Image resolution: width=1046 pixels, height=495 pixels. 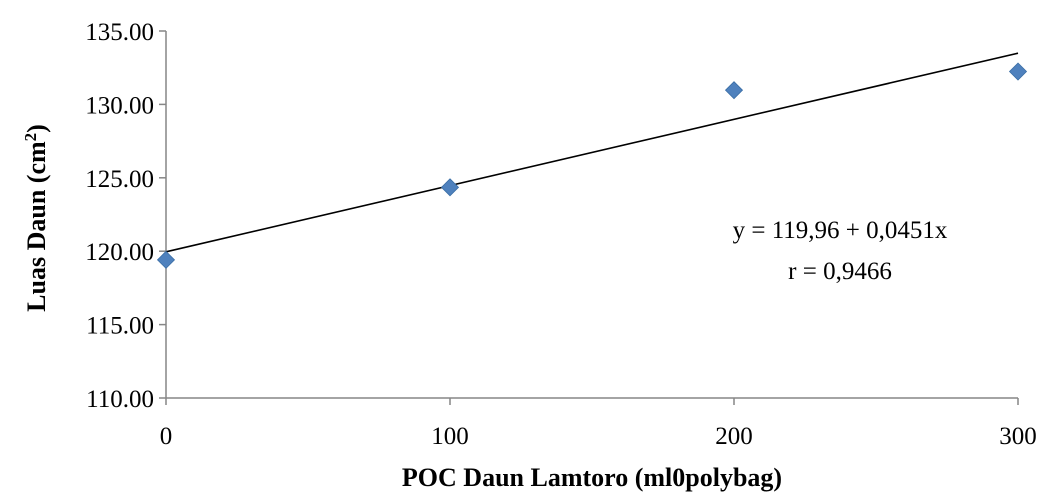 What do you see at coordinates (592, 477) in the screenshot?
I see `x-axis-title: POC Daun Lamtoro (ml0polybag)` at bounding box center [592, 477].